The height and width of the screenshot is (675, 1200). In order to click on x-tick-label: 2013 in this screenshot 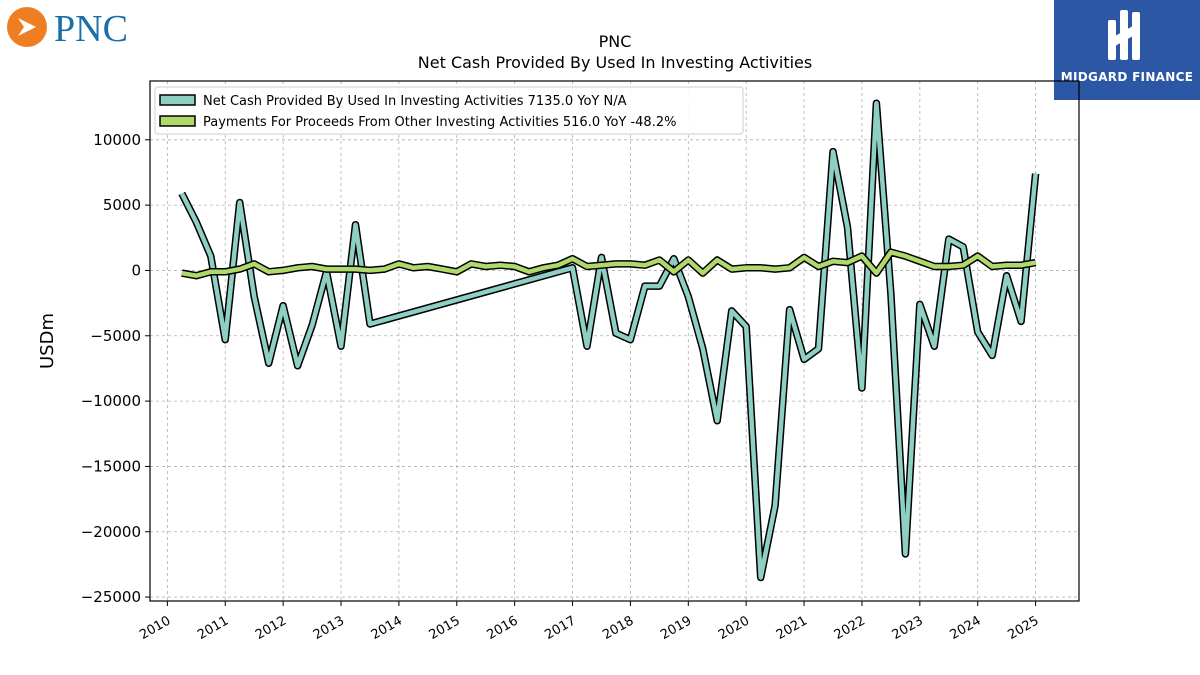, I will do `click(329, 628)`.